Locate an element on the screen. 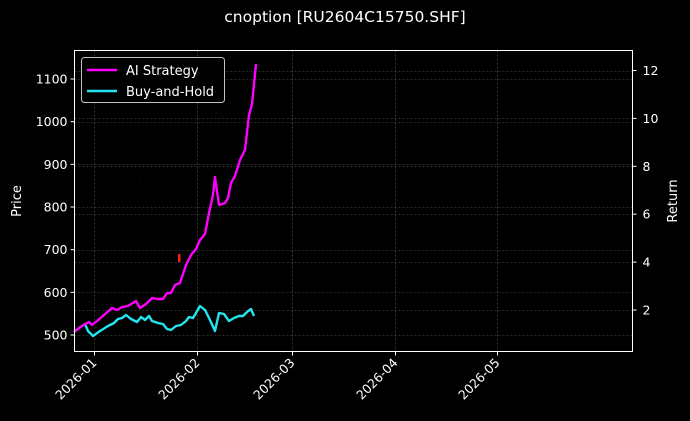  y-right-tick-label: 12 is located at coordinates (651, 70).